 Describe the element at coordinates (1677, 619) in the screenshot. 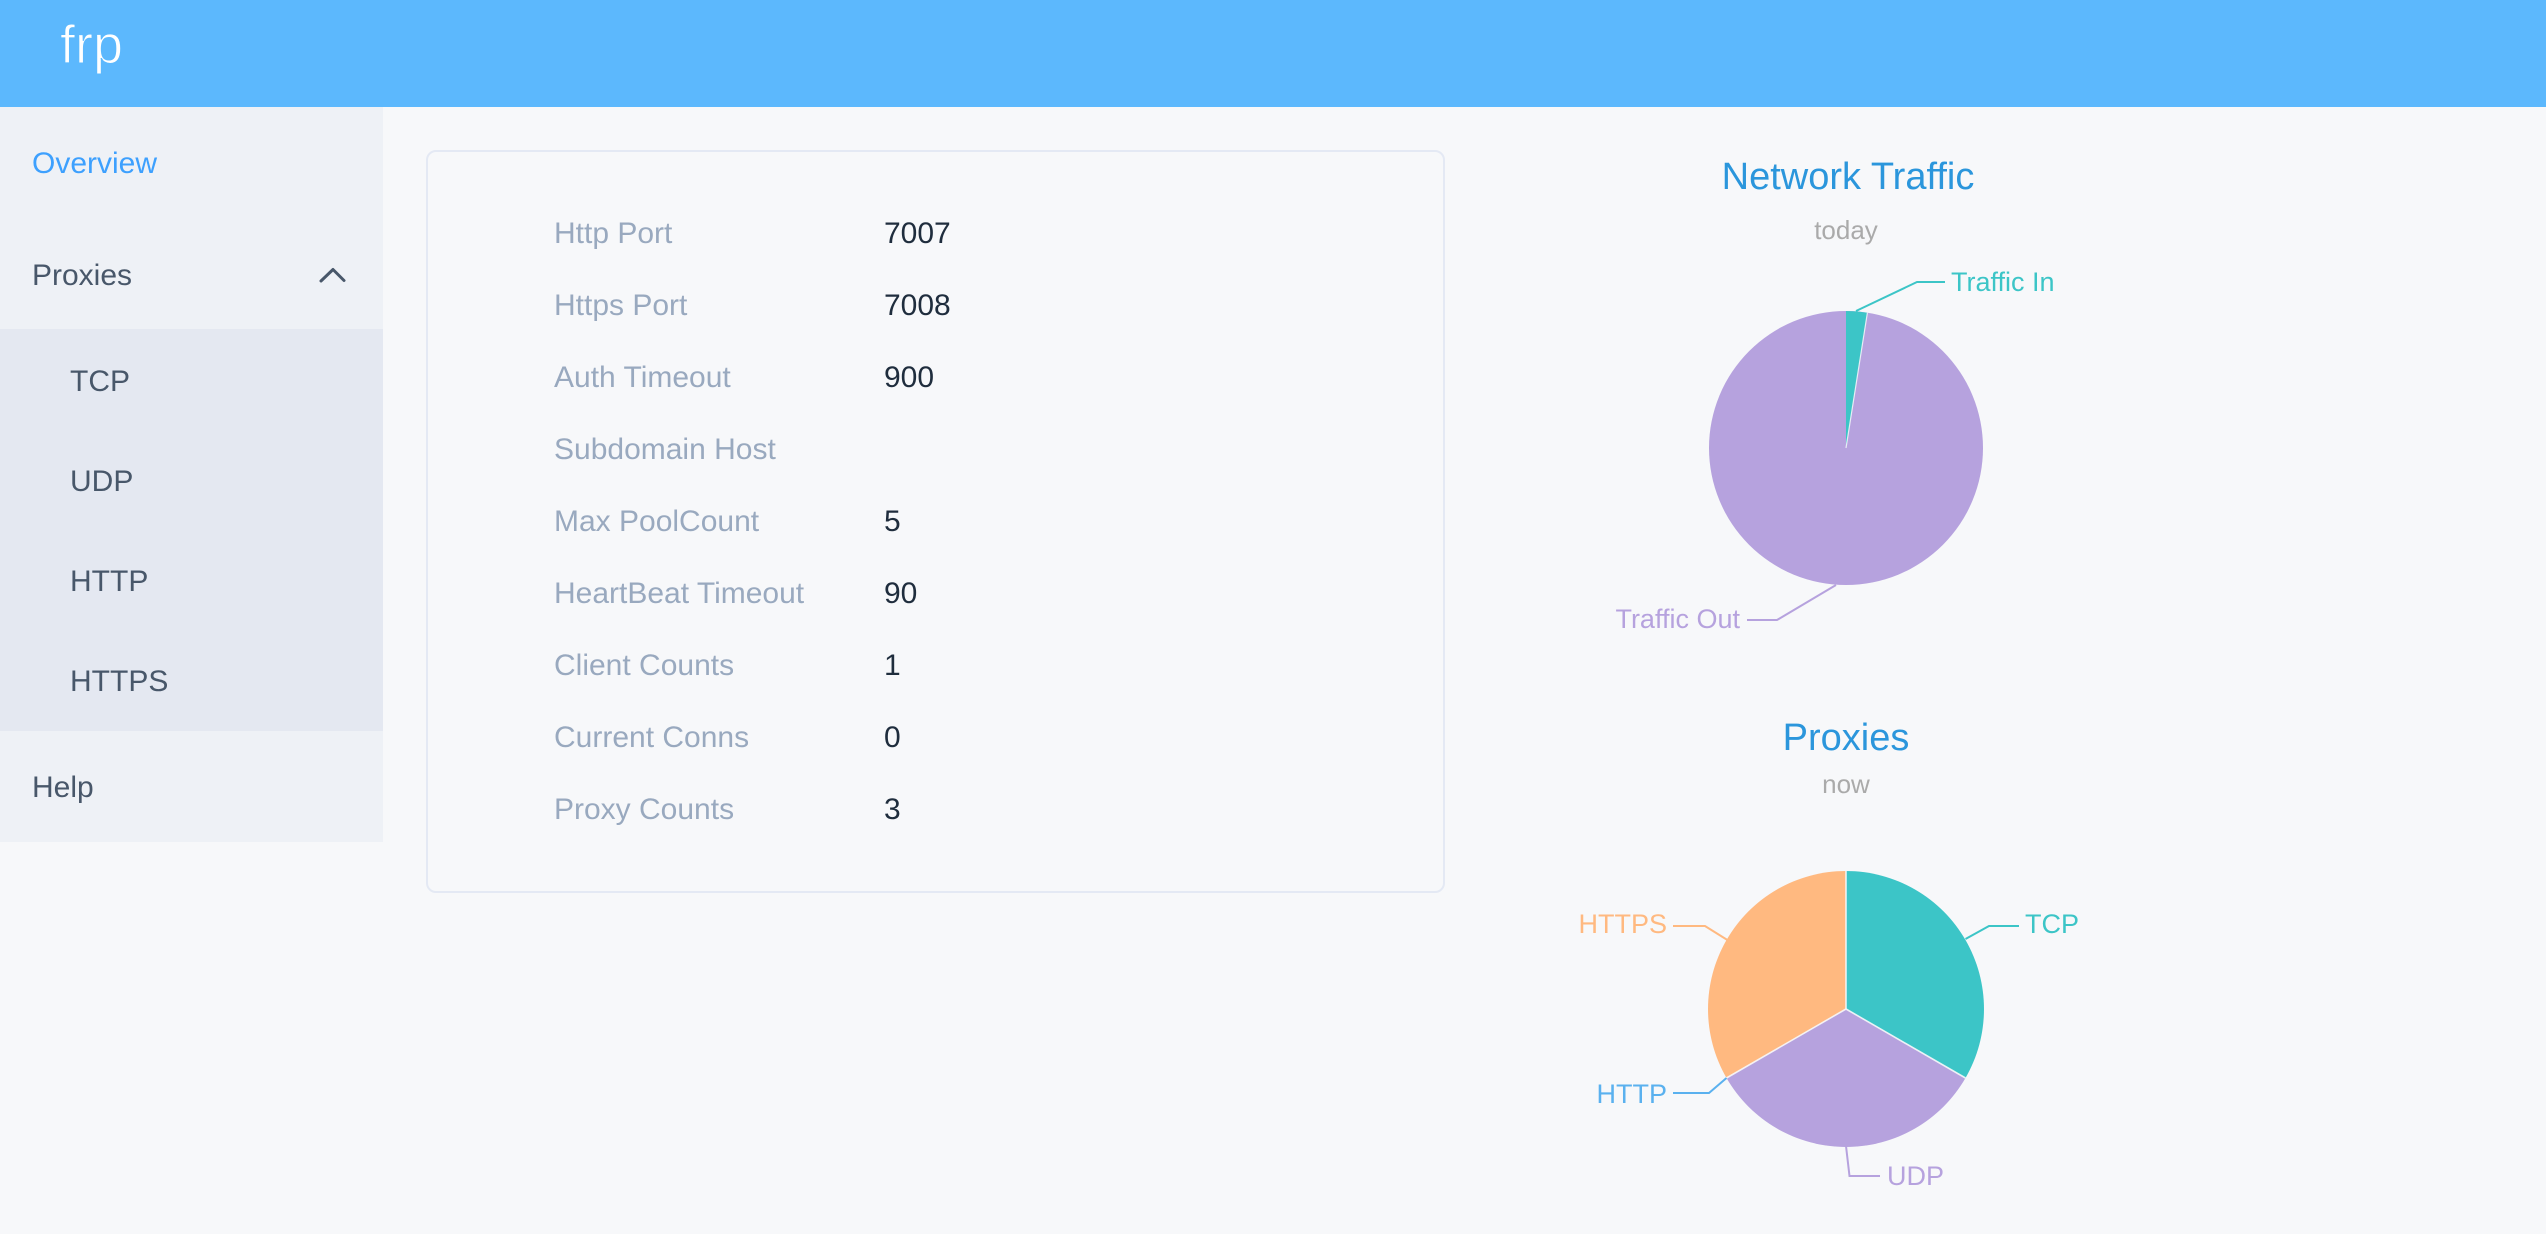

I see `svg-text: Traffic Out` at that location.